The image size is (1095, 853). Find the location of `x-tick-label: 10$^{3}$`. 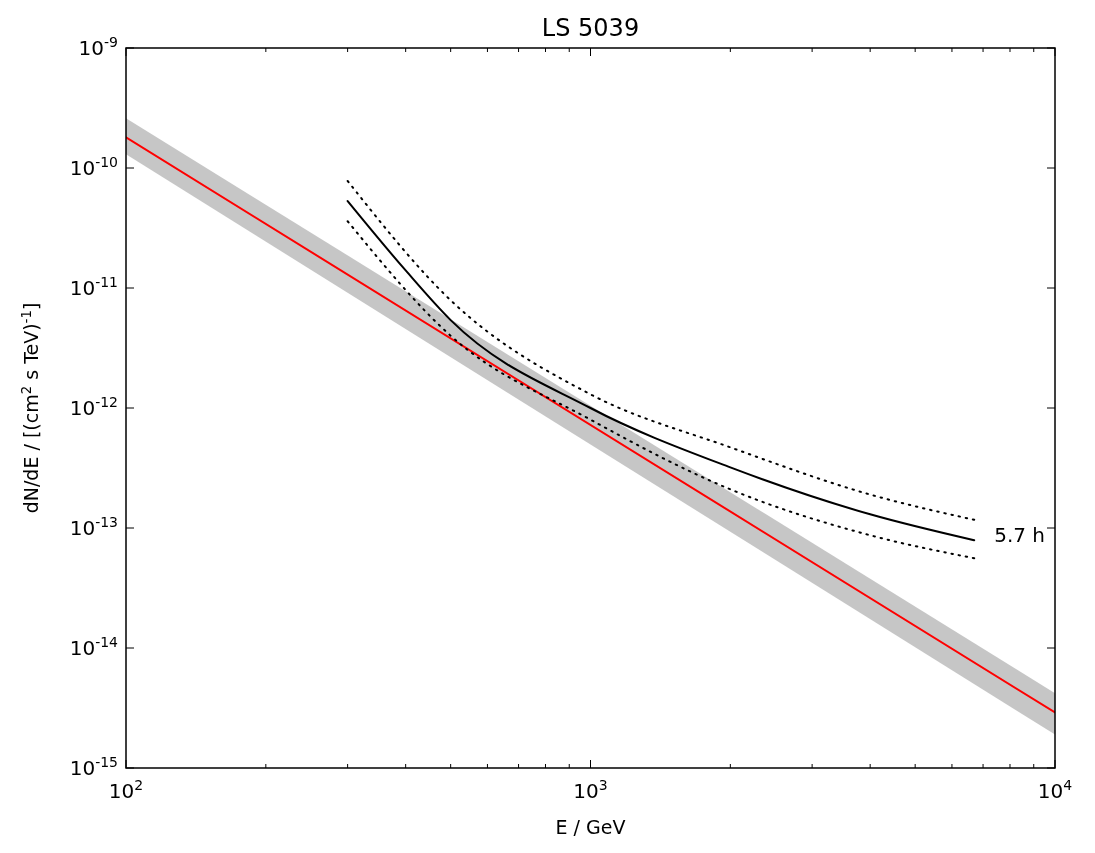

x-tick-label: 10$^{3}$ is located at coordinates (590, 790).